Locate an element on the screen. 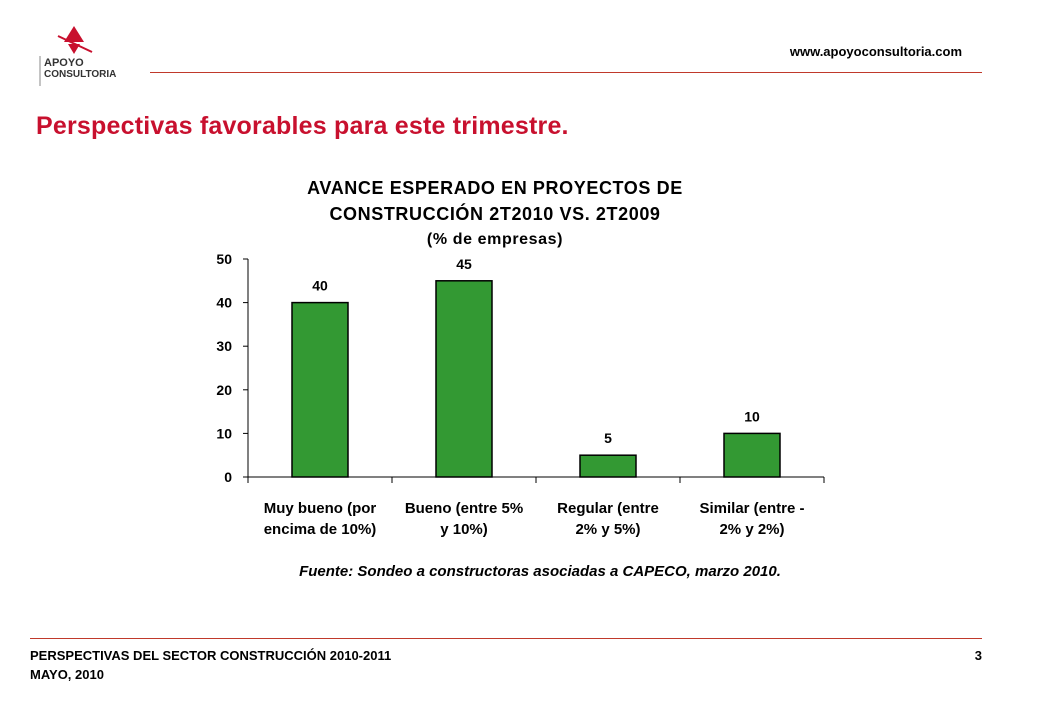 This screenshot has width=1040, height=720. chart-subtitle: (% de empresas) is located at coordinates (495, 239).